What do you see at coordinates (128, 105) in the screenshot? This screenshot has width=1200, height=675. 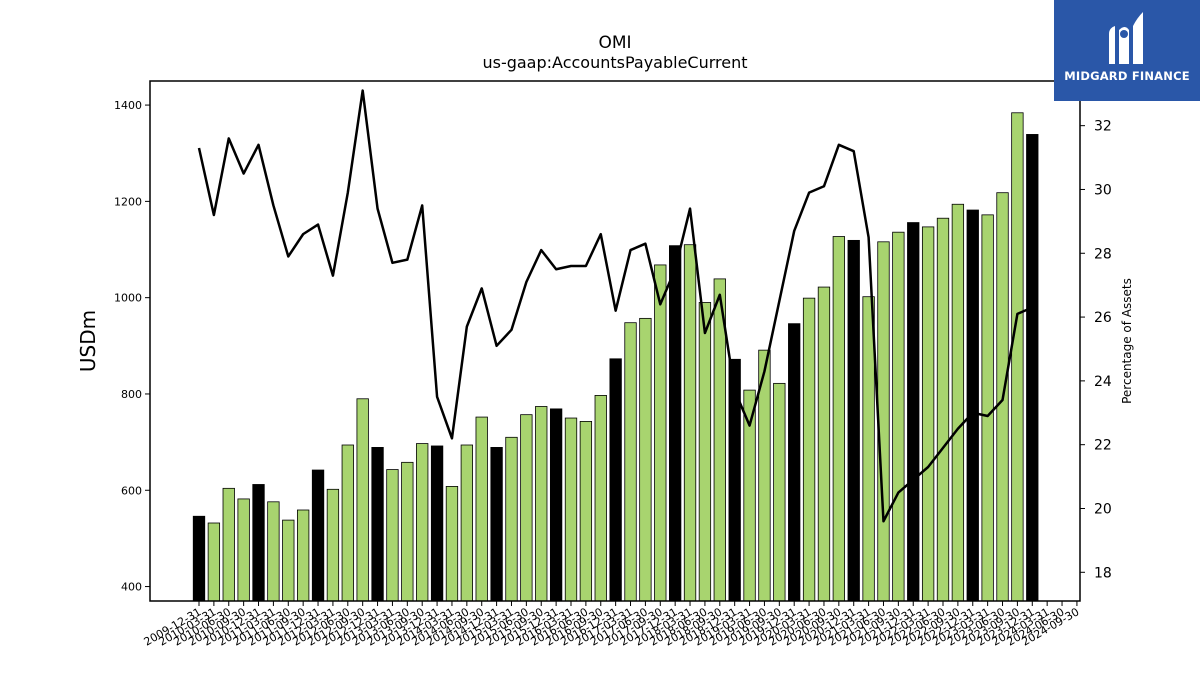 I see `y-tick-label: 1400` at bounding box center [128, 105].